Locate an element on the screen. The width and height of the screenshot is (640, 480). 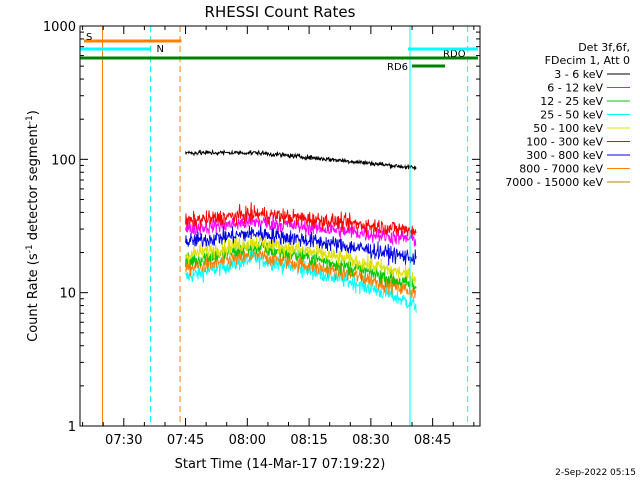
flag-label: RD6 is located at coordinates (397, 67).